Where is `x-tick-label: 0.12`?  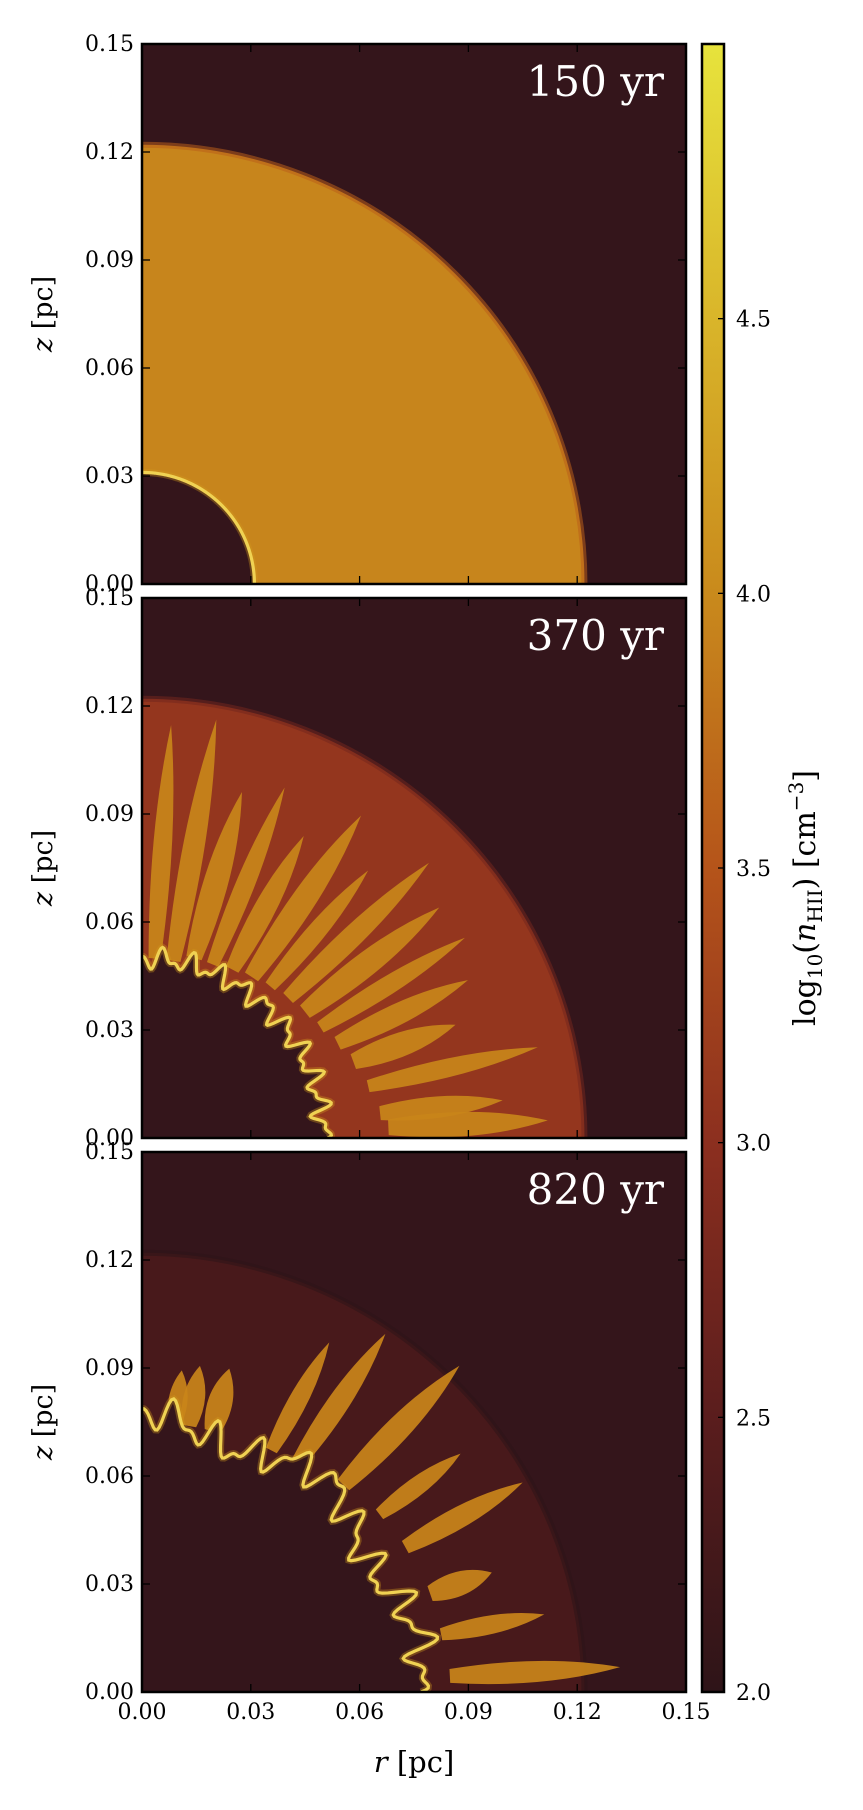 x-tick-label: 0.12 is located at coordinates (577, 1712).